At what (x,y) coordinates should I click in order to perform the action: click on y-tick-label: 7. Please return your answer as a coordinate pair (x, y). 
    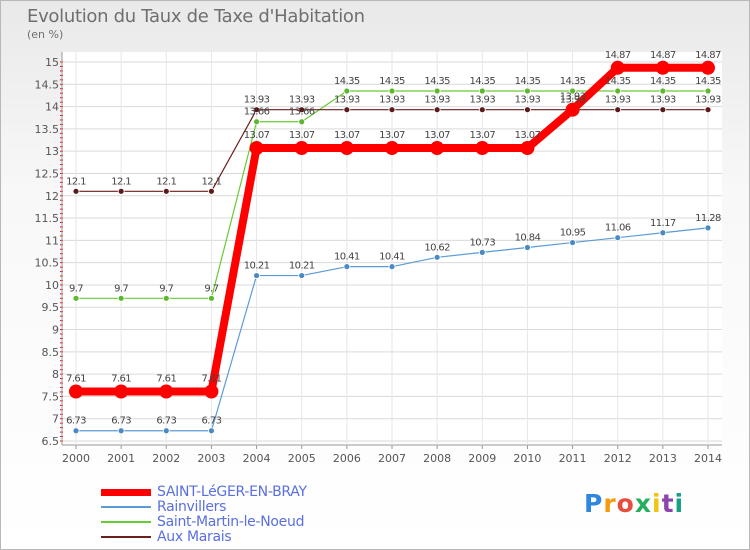
    Looking at the image, I should click on (55, 419).